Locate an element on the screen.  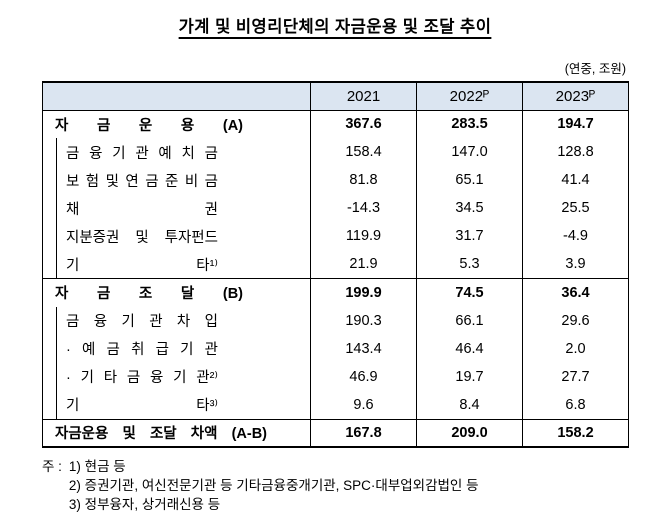
row-borrowings: 금 융 기 관 차 입 190.3 66.1 29.6 is located at coordinates (336, 320).